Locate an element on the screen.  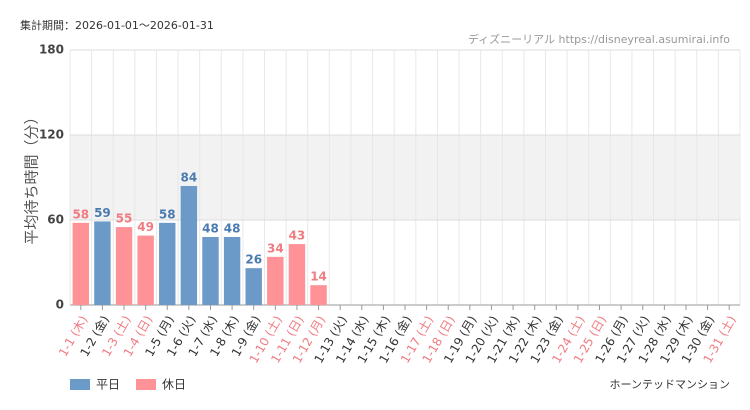
footer: ホーンテッドマンション is located at coordinates (670, 384).